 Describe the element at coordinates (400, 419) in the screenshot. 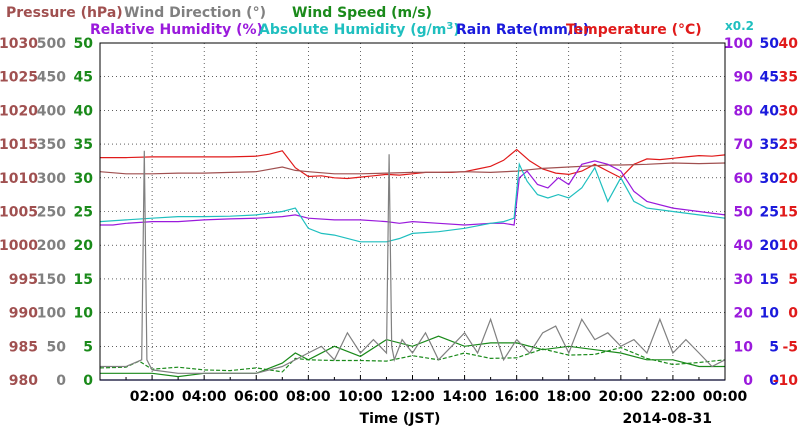

I see `x-axis-label: Time (JST)` at that location.